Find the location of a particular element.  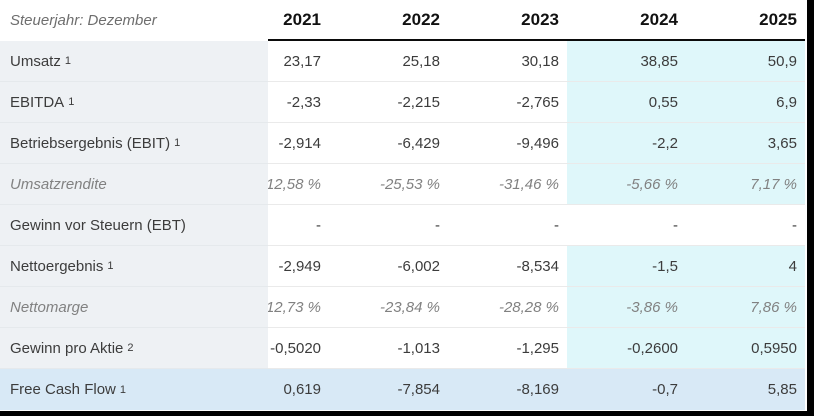

cell-forecast: 3,65 is located at coordinates (745, 143).